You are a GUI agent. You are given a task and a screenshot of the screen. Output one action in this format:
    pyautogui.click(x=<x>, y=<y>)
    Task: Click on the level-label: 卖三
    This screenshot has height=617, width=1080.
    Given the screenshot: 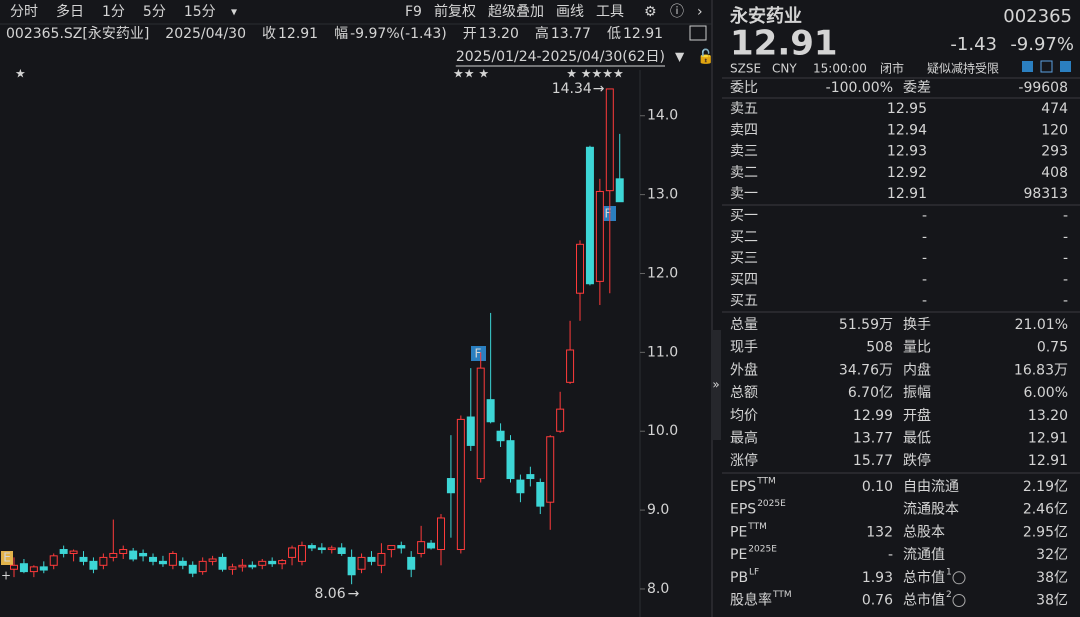 What is the action you would take?
    pyautogui.click(x=744, y=152)
    